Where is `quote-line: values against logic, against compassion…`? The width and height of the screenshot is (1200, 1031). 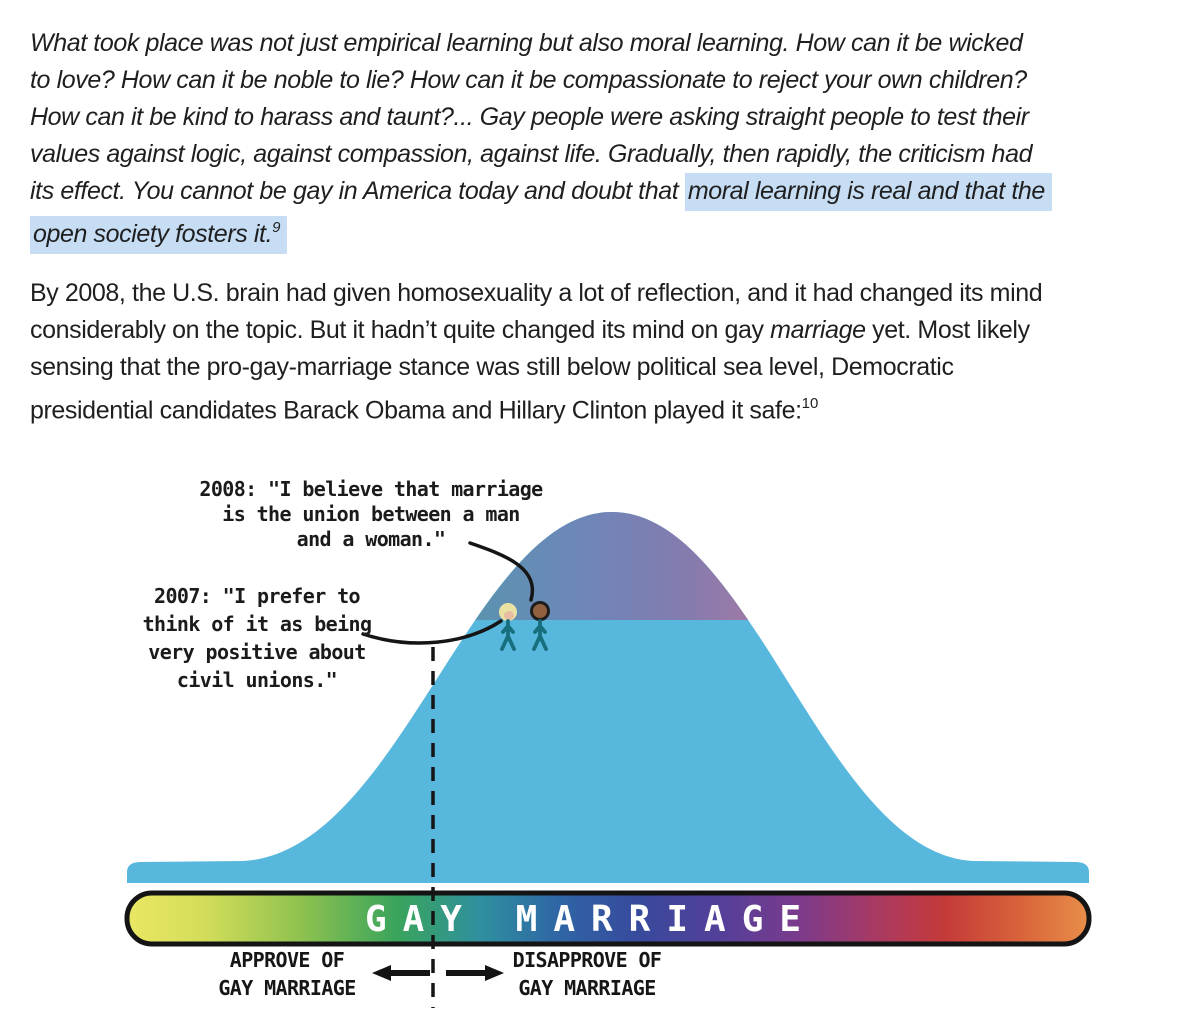
quote-line: values against logic, against compassion… is located at coordinates (531, 154).